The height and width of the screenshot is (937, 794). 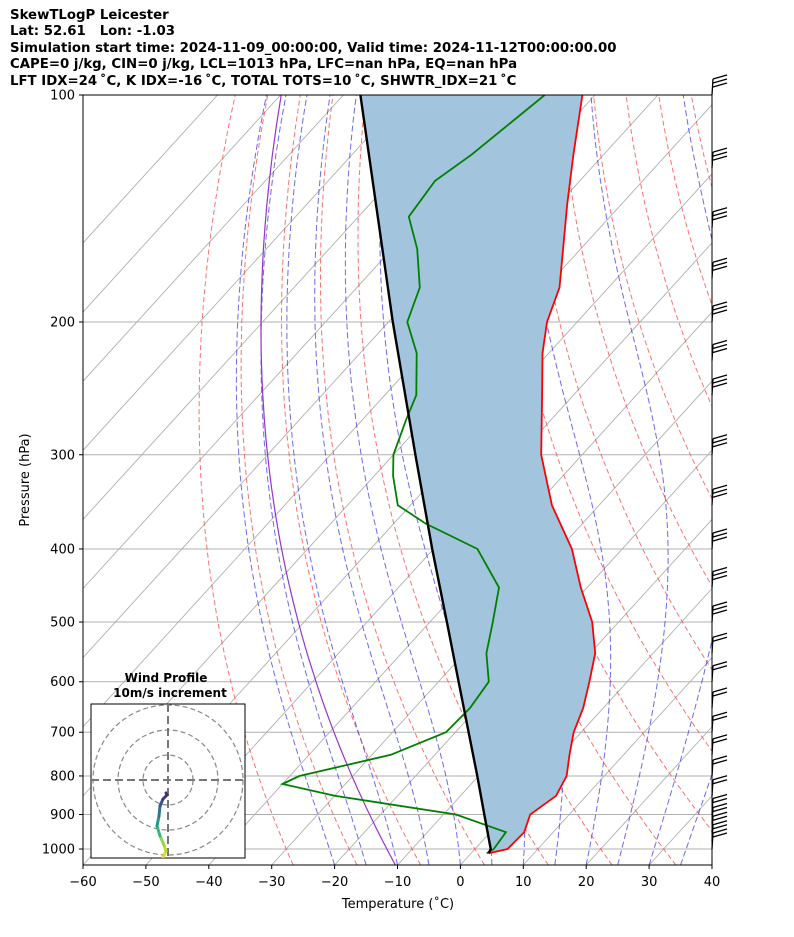 I want to click on x-tick-label: −40, so click(x=208, y=882).